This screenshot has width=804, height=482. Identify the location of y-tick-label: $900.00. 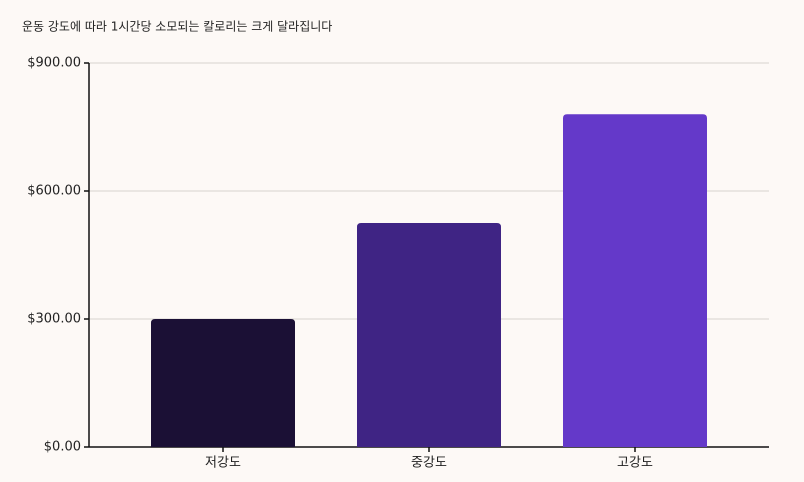
(54, 63).